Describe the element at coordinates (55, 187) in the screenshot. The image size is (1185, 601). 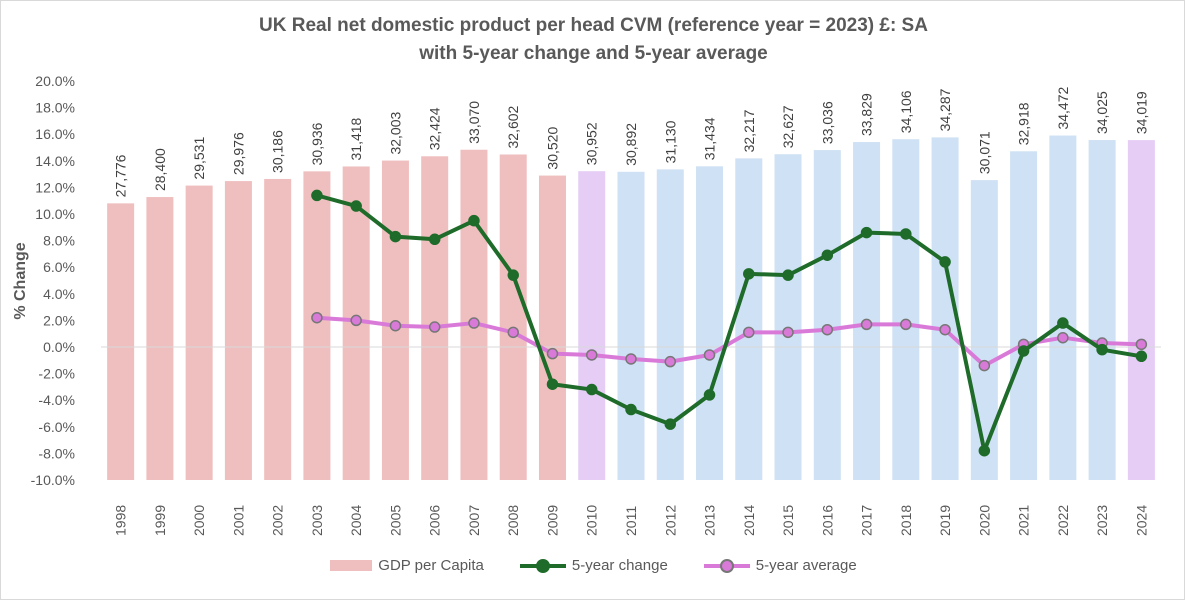
I see `y-tick-label: 12.0%` at that location.